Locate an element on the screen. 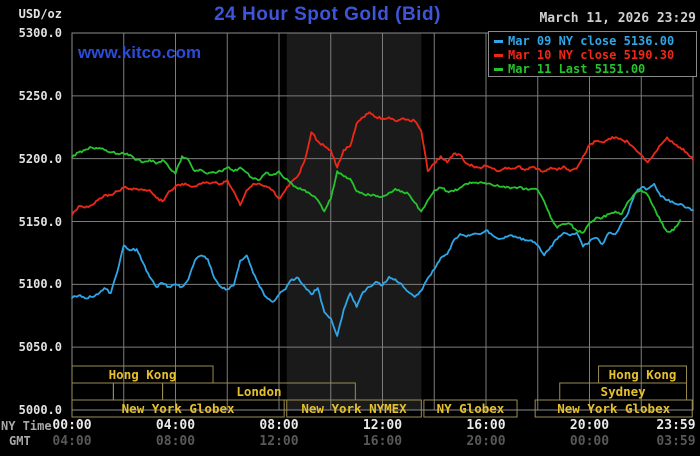  legend-label-mar09: Mar 09 NY close 5136.00 is located at coordinates (591, 41).